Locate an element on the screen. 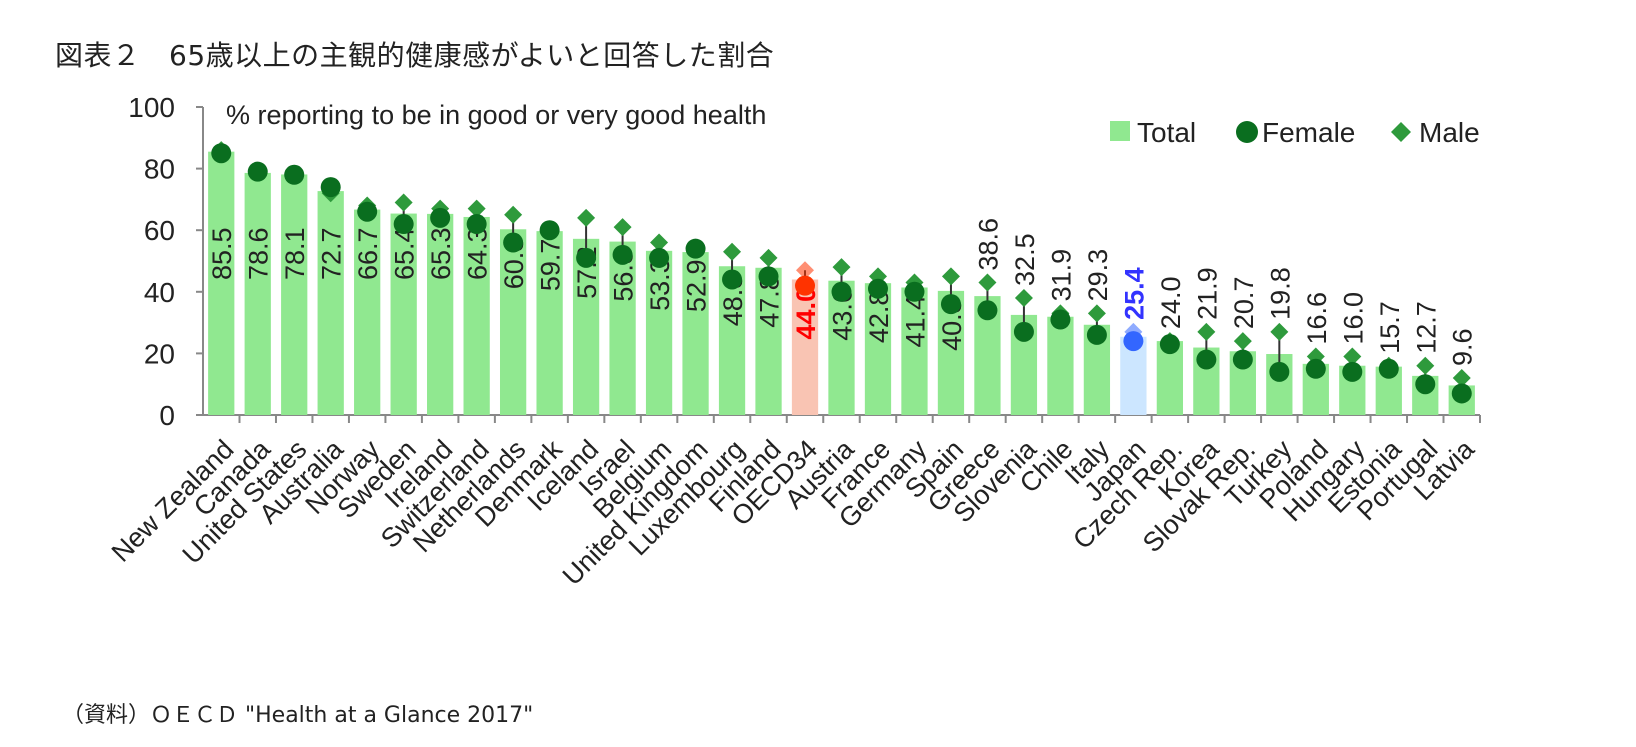 This screenshot has width=1636, height=747. data-label: 24.0 is located at coordinates (1171, 303).